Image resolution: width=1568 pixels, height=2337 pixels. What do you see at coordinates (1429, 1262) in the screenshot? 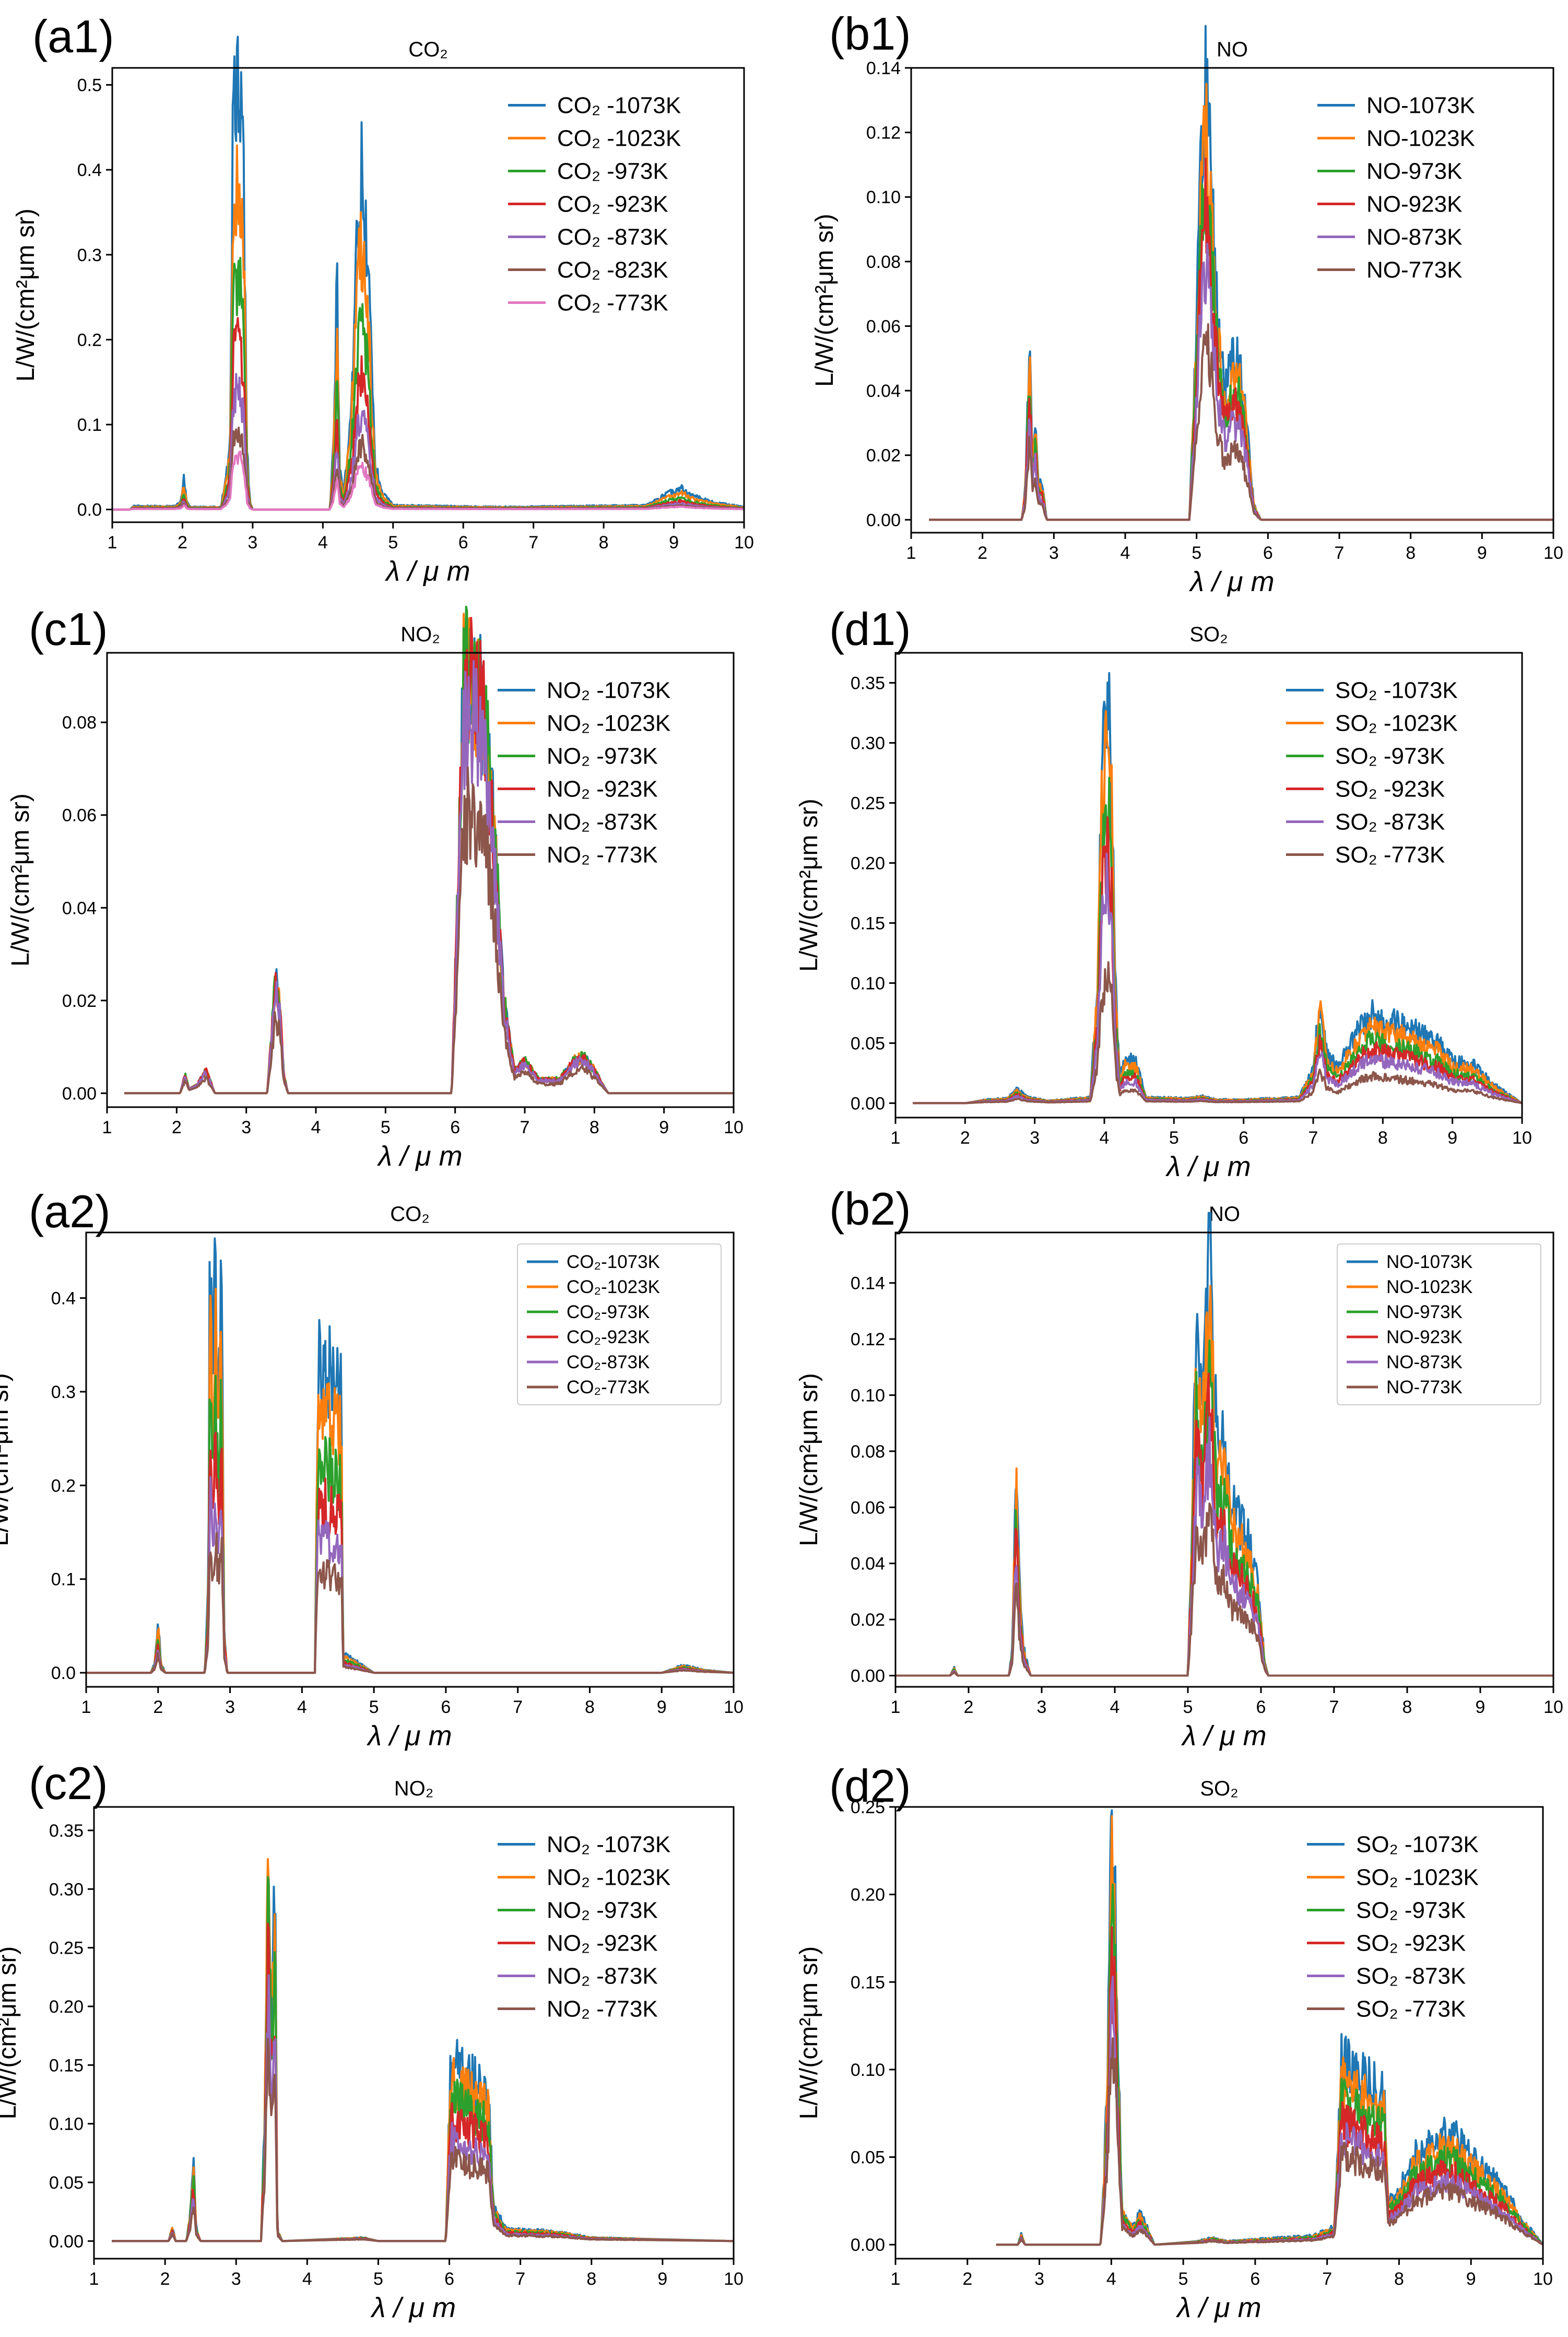
I see `legend-label: NO-1073K` at bounding box center [1429, 1262].